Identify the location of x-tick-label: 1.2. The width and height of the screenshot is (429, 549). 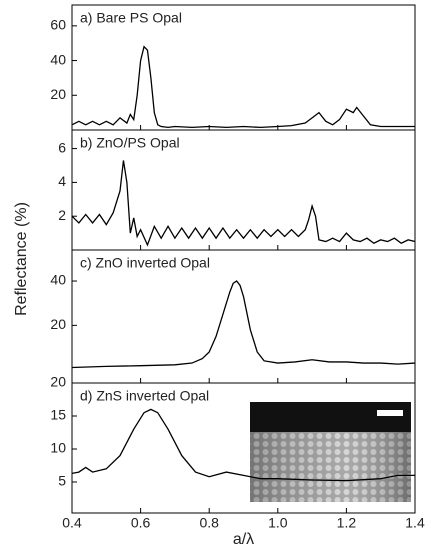
(347, 523).